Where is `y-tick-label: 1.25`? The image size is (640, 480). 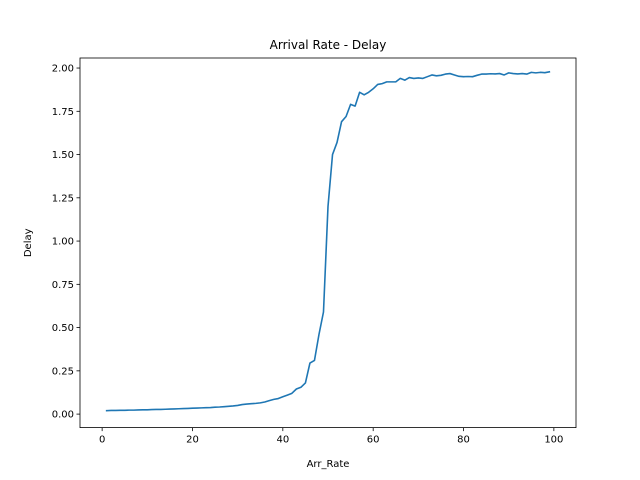 y-tick-label: 1.25 is located at coordinates (63, 198).